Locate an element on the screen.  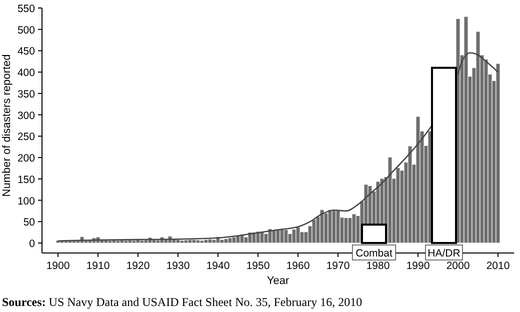
text: Sources: US Navy Data and USAID Fact Sheet No. 35, February 16, 2010 is located at coordinates (182, 302).